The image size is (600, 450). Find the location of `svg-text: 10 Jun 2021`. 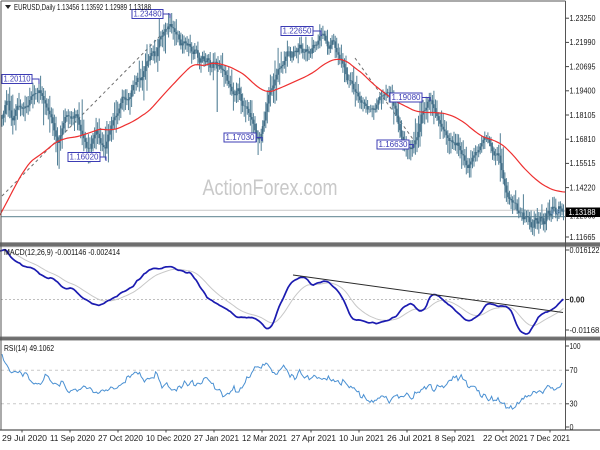

svg-text: 10 Jun 2021 is located at coordinates (362, 438).